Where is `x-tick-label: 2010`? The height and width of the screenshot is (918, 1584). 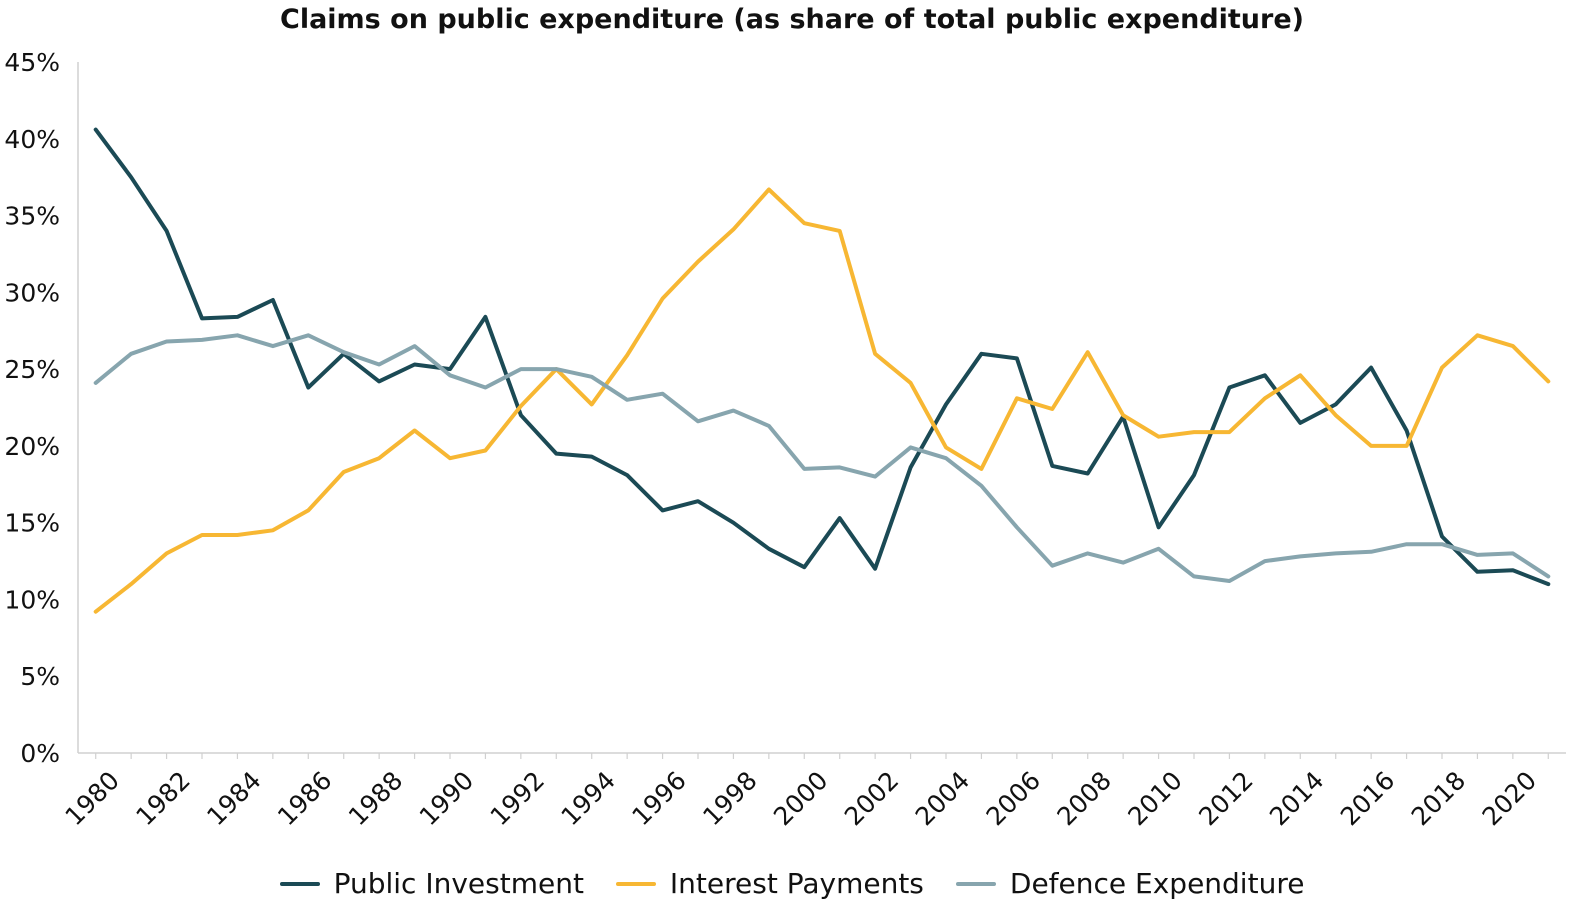
x-tick-label: 2010 is located at coordinates (1154, 798).